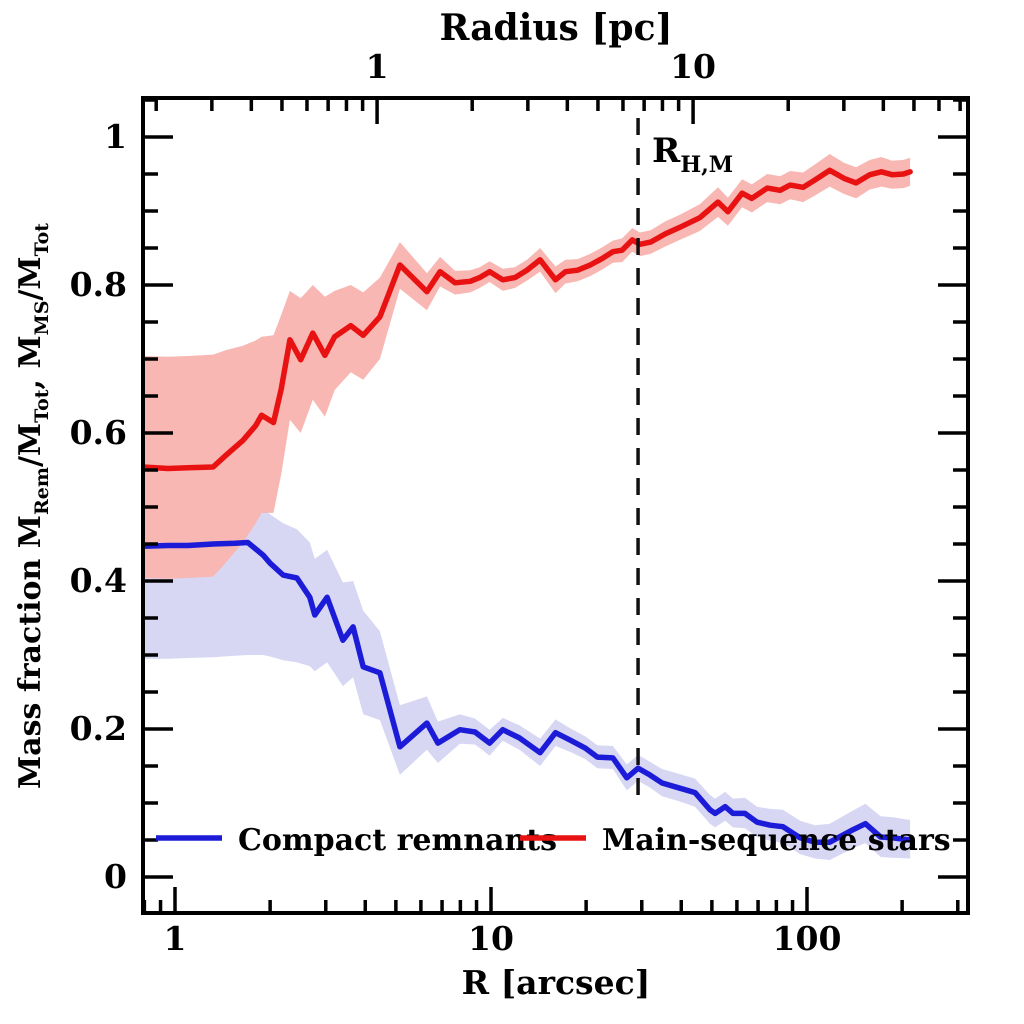 This screenshot has width=1024, height=1024. Describe the element at coordinates (491, 938) in the screenshot. I see `x-tick-label: 10` at that location.